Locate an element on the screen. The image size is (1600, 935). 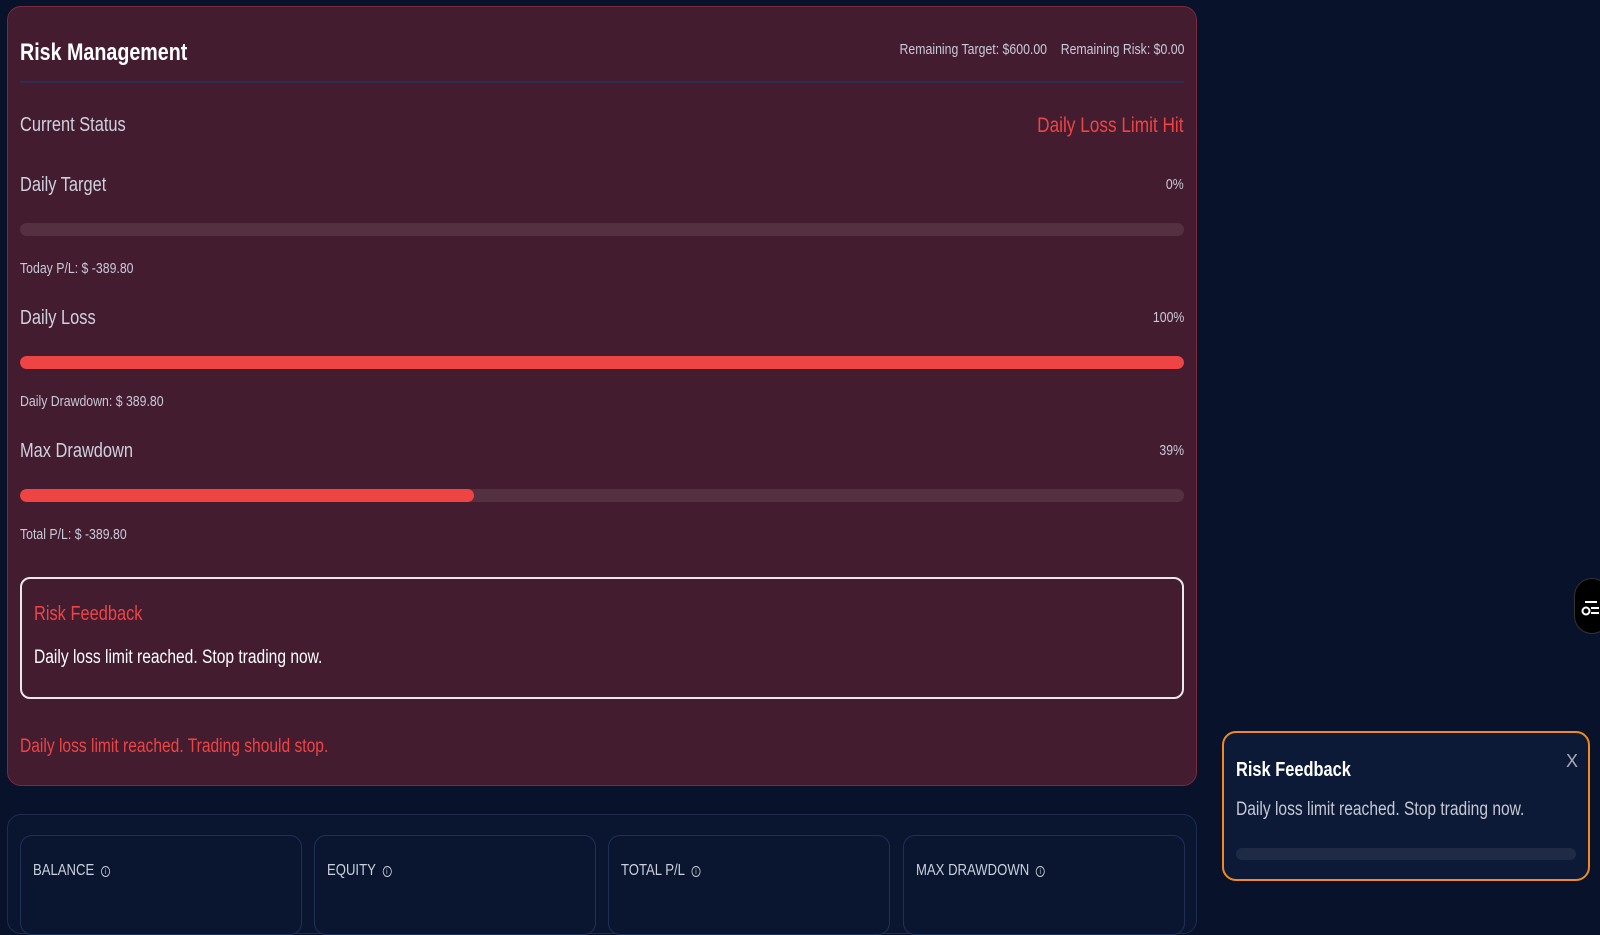
max-drawdown-label: Max Drawdown is located at coordinates (77, 451).